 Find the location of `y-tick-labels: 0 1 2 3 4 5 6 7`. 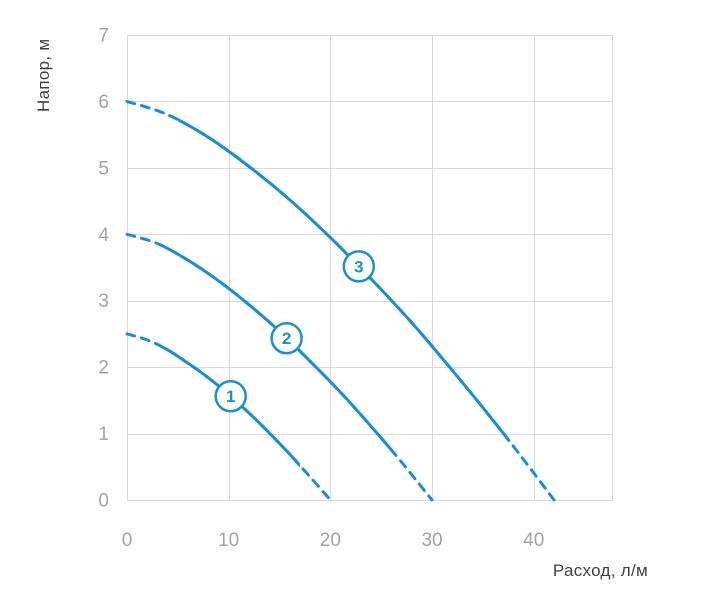

y-tick-labels: 0 1 2 3 4 5 6 7 is located at coordinates (103, 269).